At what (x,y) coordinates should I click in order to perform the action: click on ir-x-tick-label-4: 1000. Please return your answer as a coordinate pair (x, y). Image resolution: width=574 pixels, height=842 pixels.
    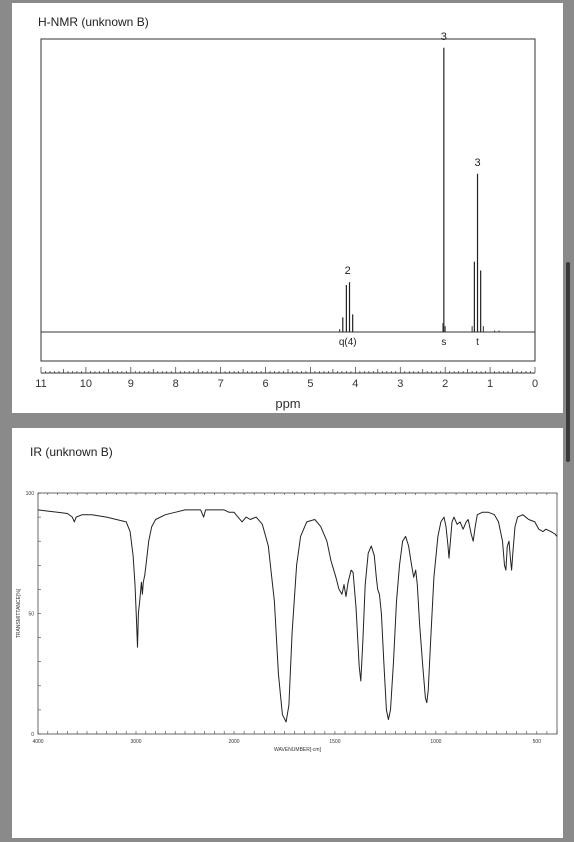
    Looking at the image, I should click on (435, 742).